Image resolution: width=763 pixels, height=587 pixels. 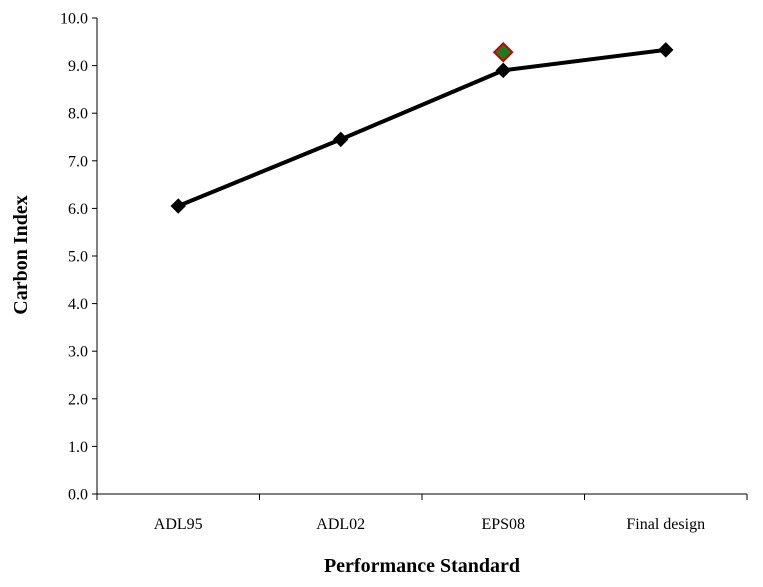 I want to click on y-tick-label: 1.0, so click(x=78, y=447).